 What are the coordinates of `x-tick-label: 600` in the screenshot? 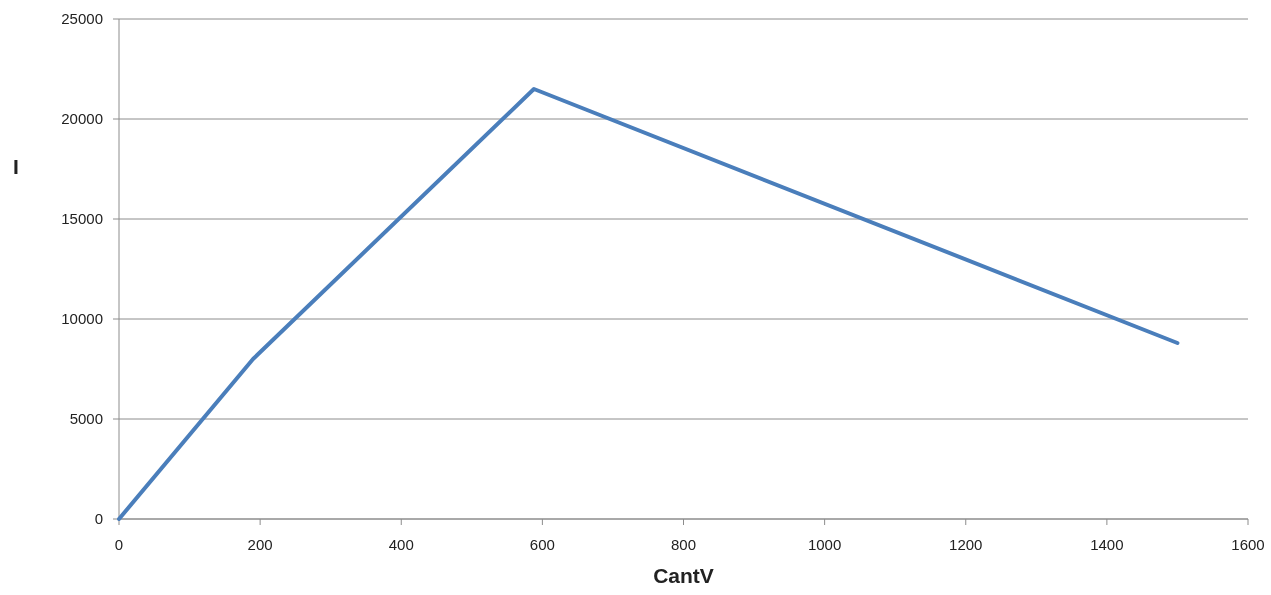 It's located at (542, 544).